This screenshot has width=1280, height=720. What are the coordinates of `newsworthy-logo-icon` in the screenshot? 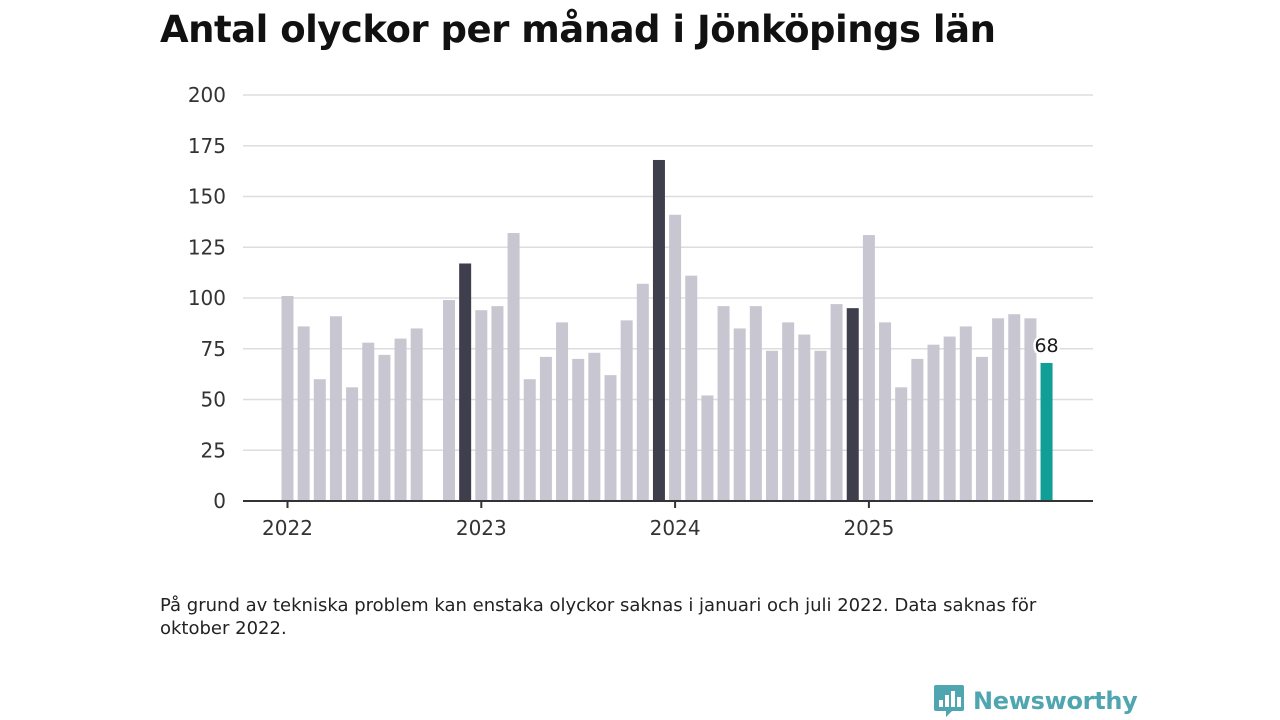 It's located at (949, 701).